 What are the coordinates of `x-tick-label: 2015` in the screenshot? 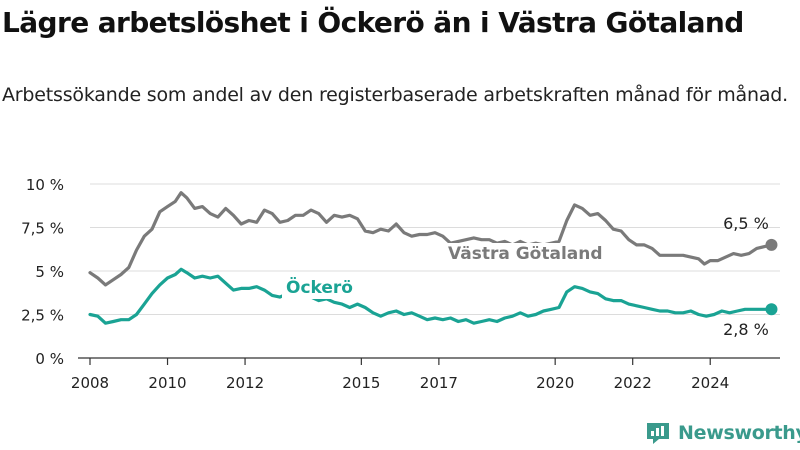 It's located at (361, 383).